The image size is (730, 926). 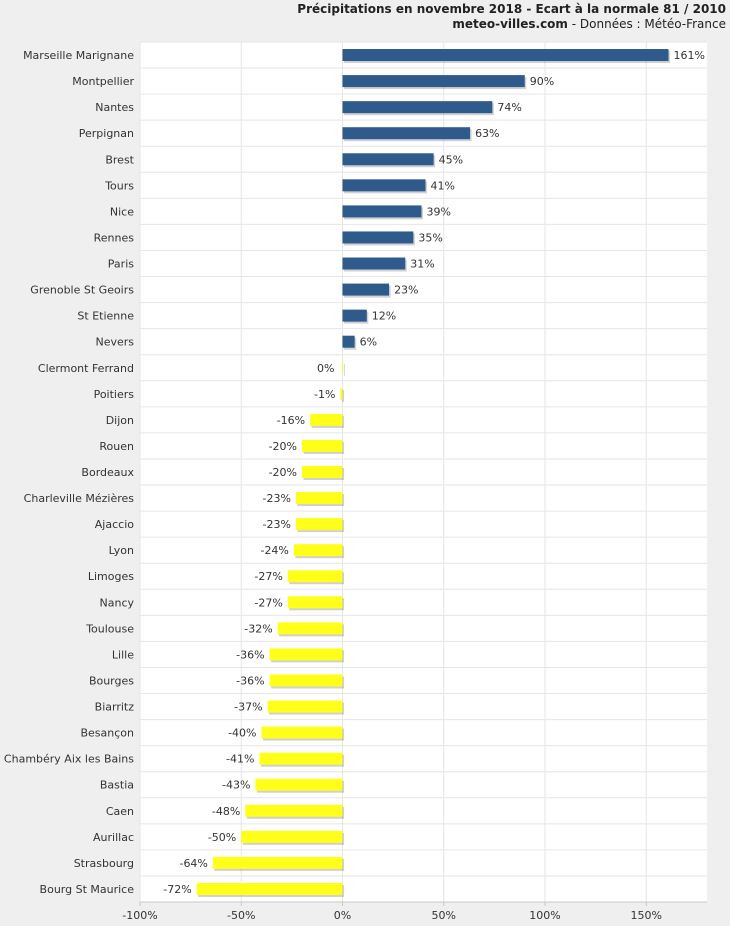 What do you see at coordinates (115, 707) in the screenshot?
I see `category-label: Biarritz` at bounding box center [115, 707].